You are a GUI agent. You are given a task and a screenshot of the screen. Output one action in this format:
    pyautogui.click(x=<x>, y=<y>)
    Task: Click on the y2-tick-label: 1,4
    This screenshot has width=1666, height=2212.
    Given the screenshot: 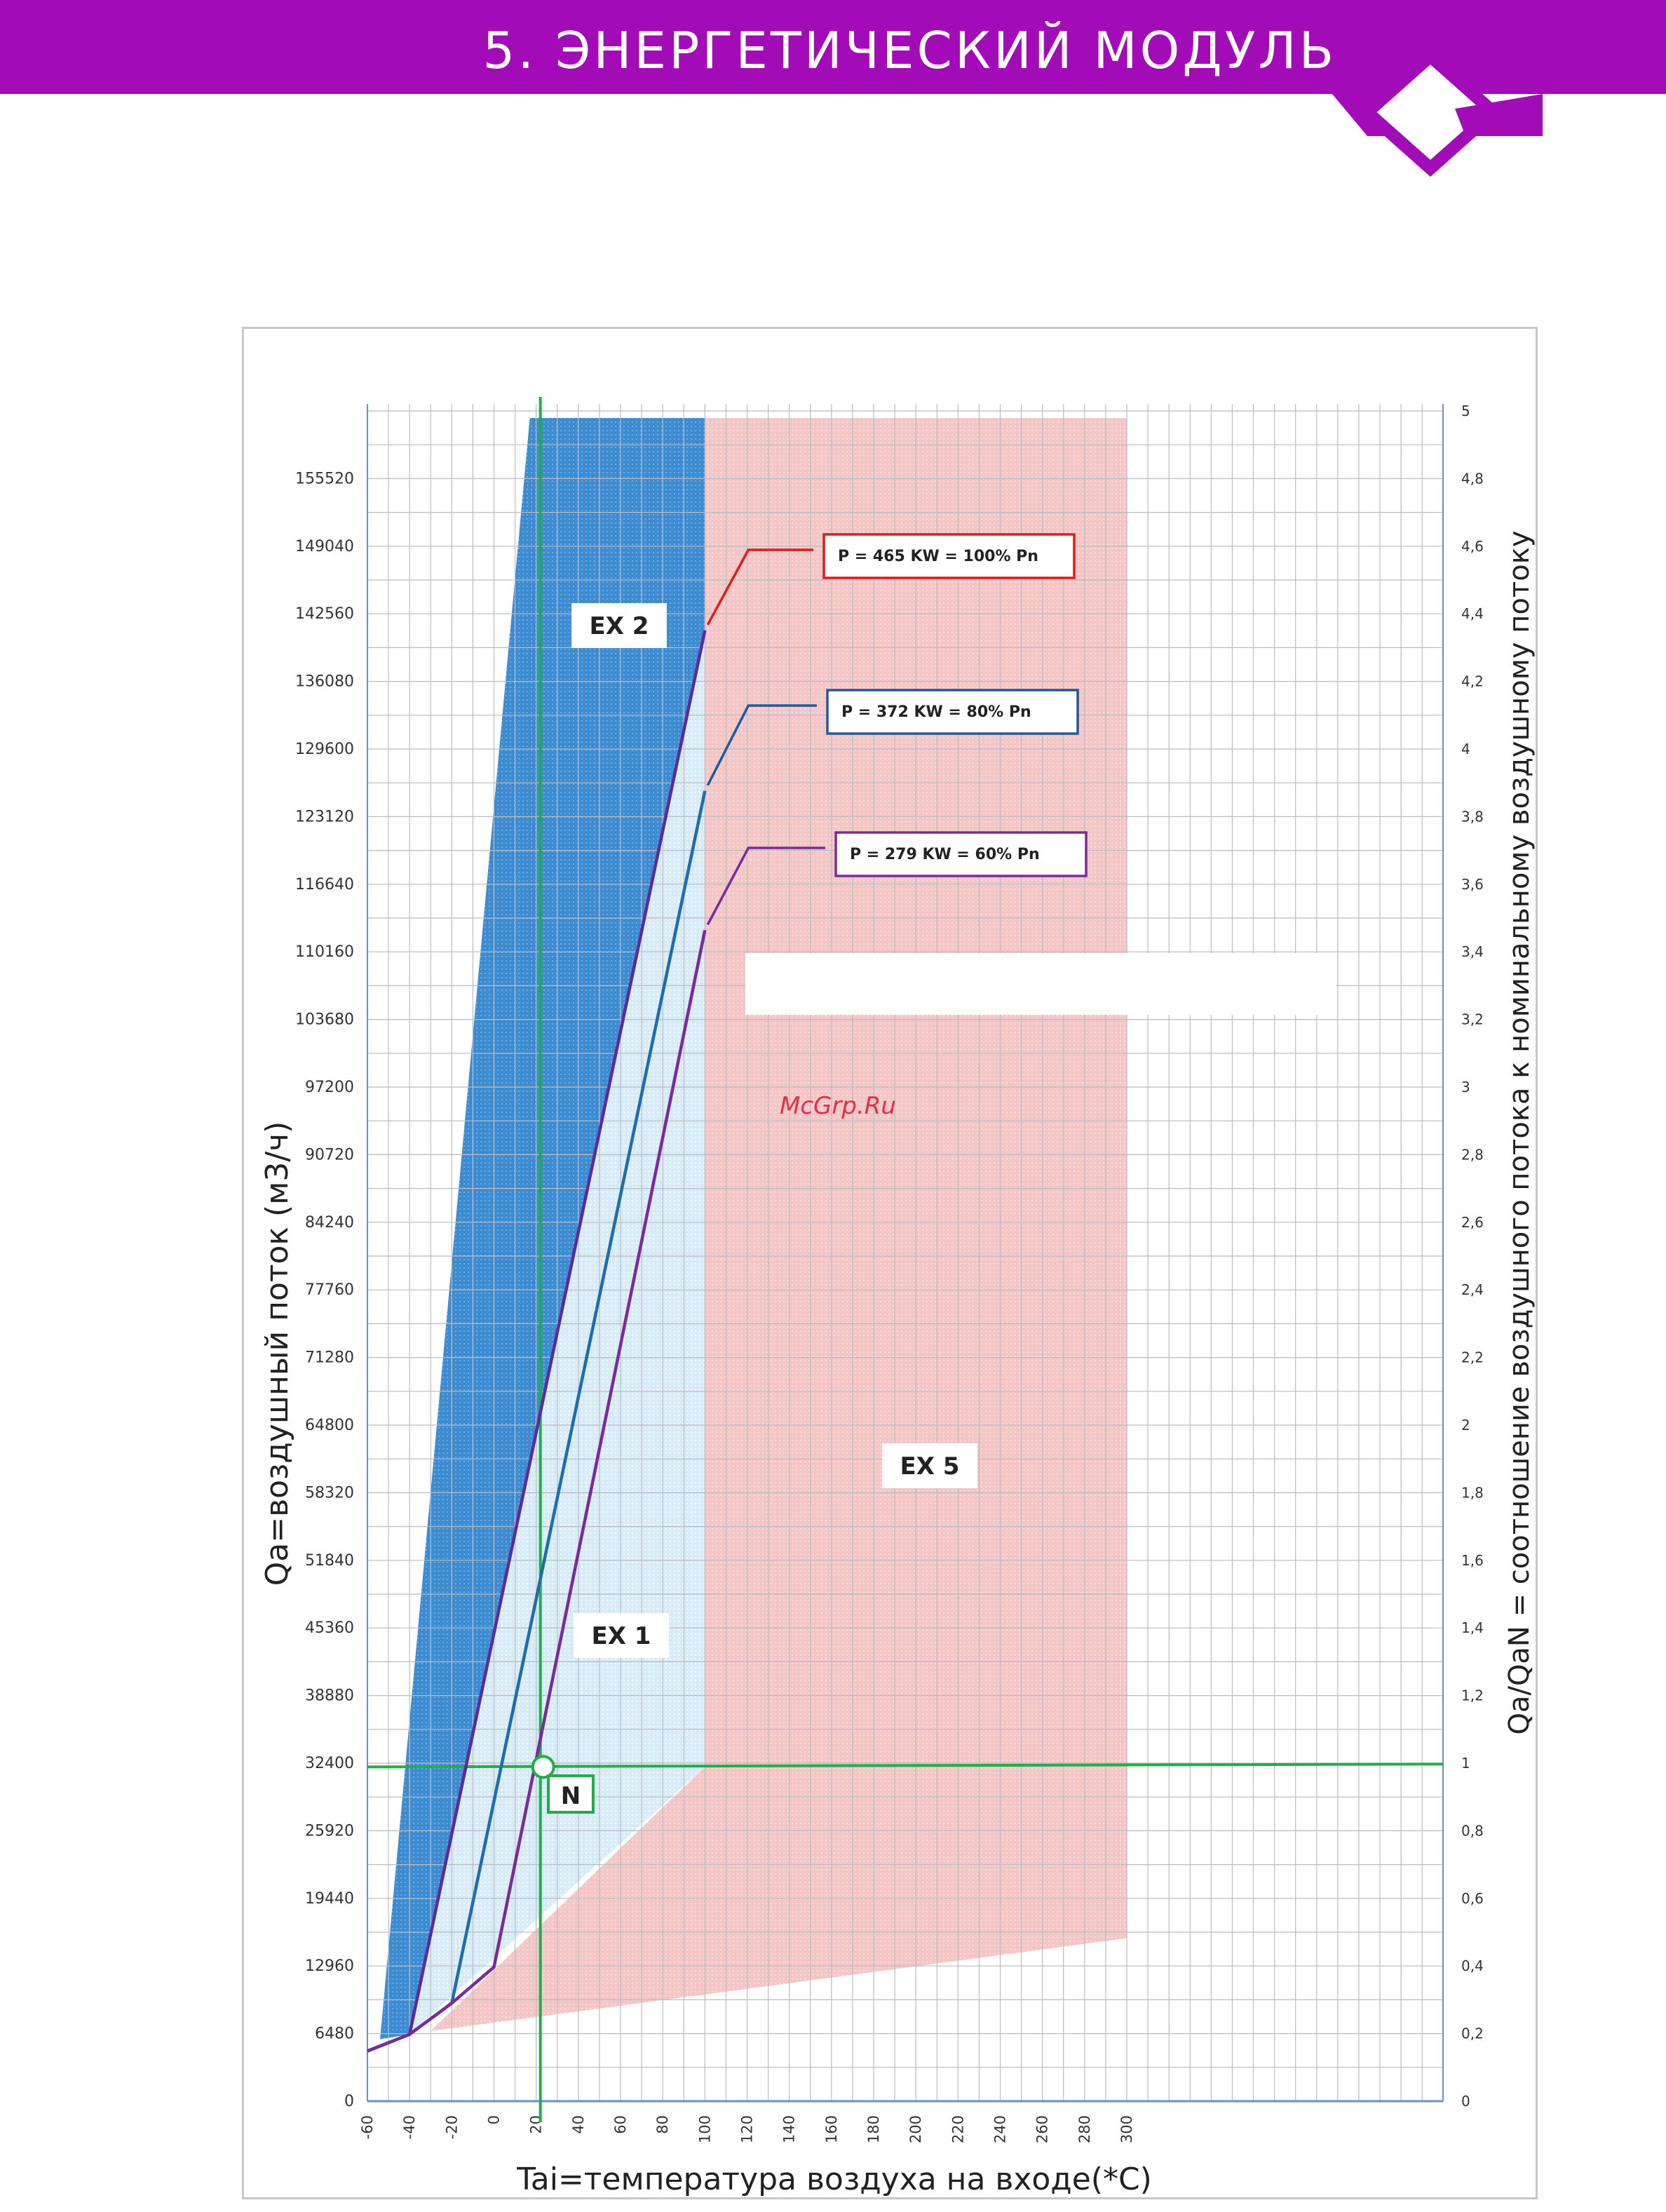 What is the action you would take?
    pyautogui.click(x=1472, y=1628)
    